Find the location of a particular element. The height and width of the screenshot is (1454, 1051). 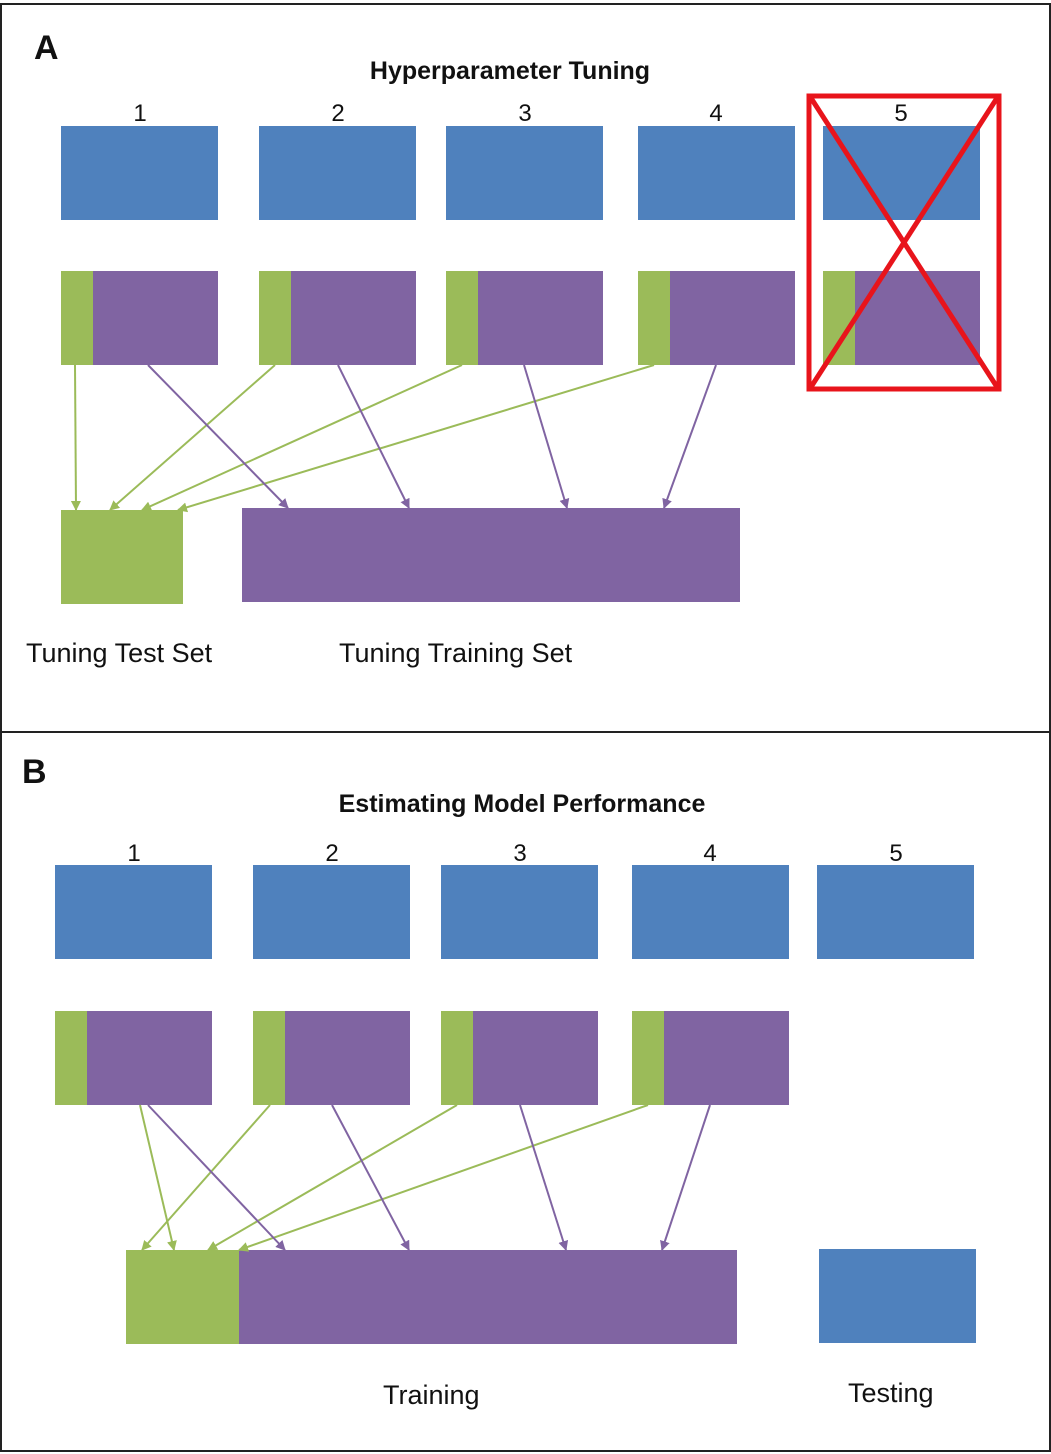

panel-a-title: Hyperparameter Tuning is located at coordinates (510, 71).